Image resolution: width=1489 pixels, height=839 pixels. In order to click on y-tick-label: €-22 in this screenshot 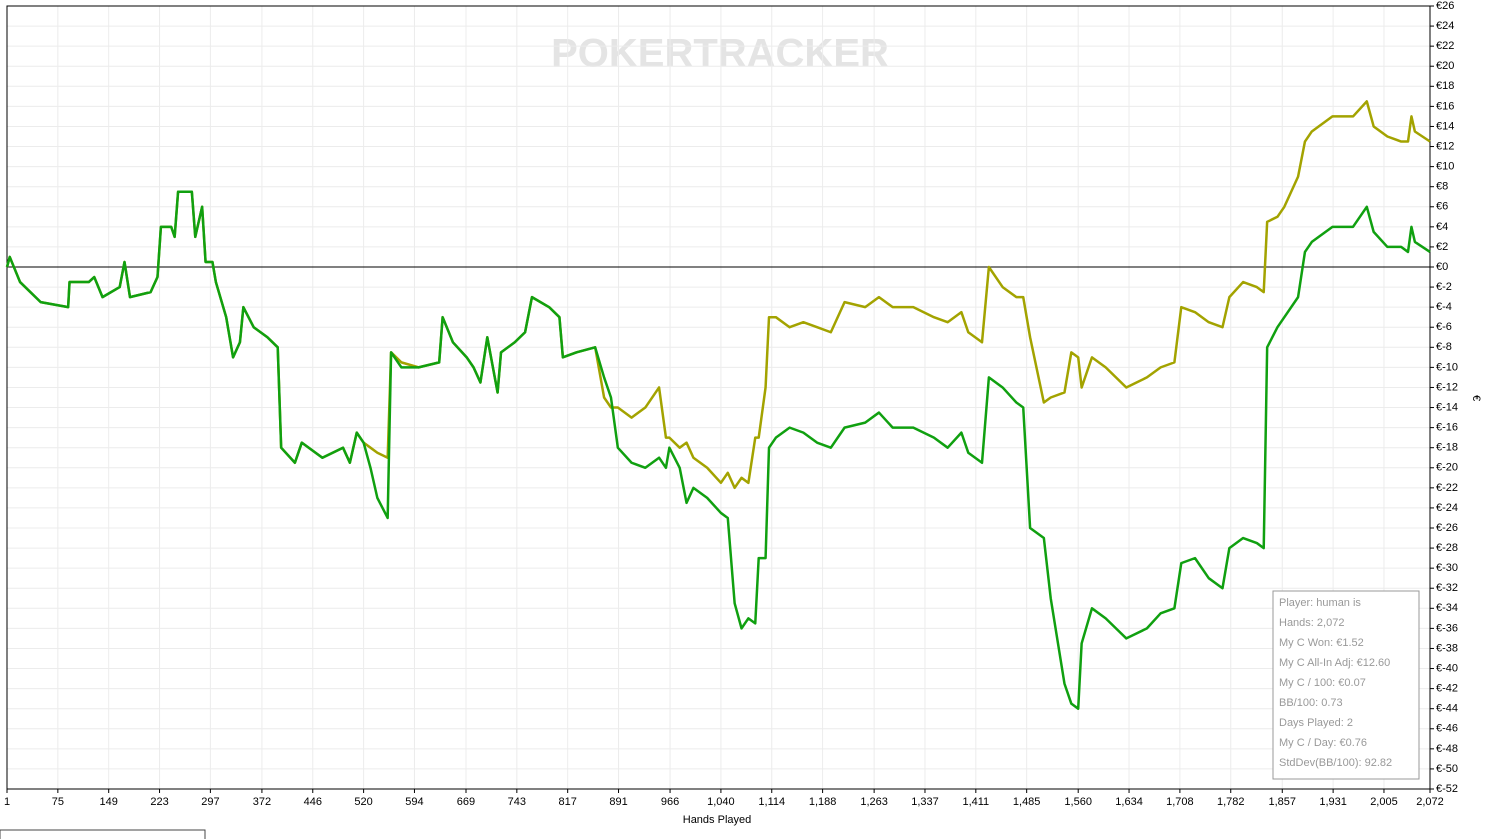, I will do `click(1447, 488)`.